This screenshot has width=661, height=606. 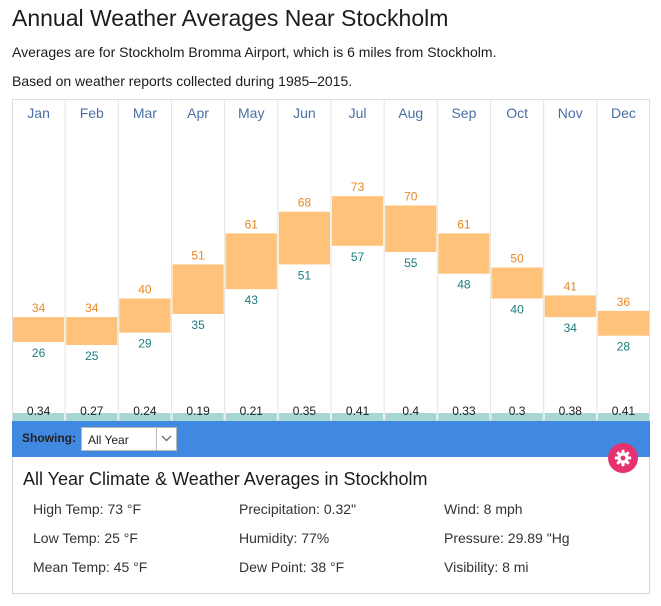 What do you see at coordinates (517, 310) in the screenshot?
I see `low-temp-label: 40` at bounding box center [517, 310].